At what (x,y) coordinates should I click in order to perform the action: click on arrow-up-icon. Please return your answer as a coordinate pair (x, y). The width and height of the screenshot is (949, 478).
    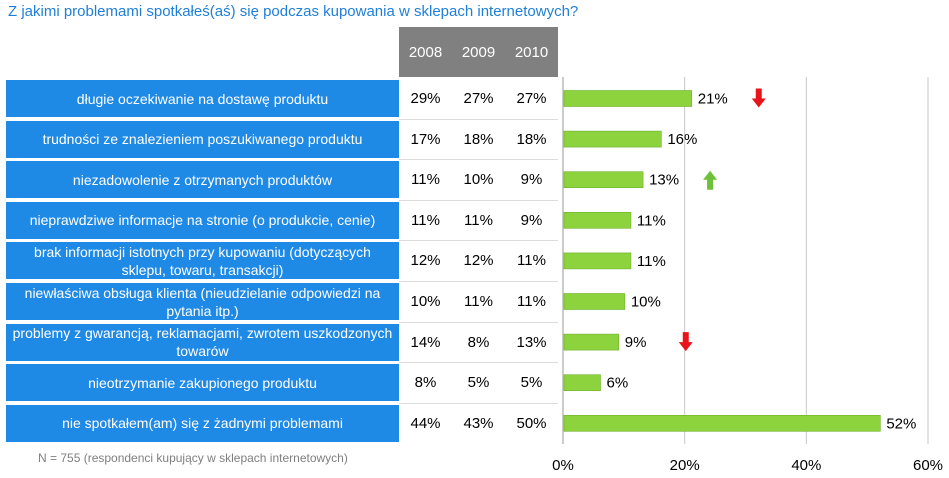
    Looking at the image, I should click on (710, 180).